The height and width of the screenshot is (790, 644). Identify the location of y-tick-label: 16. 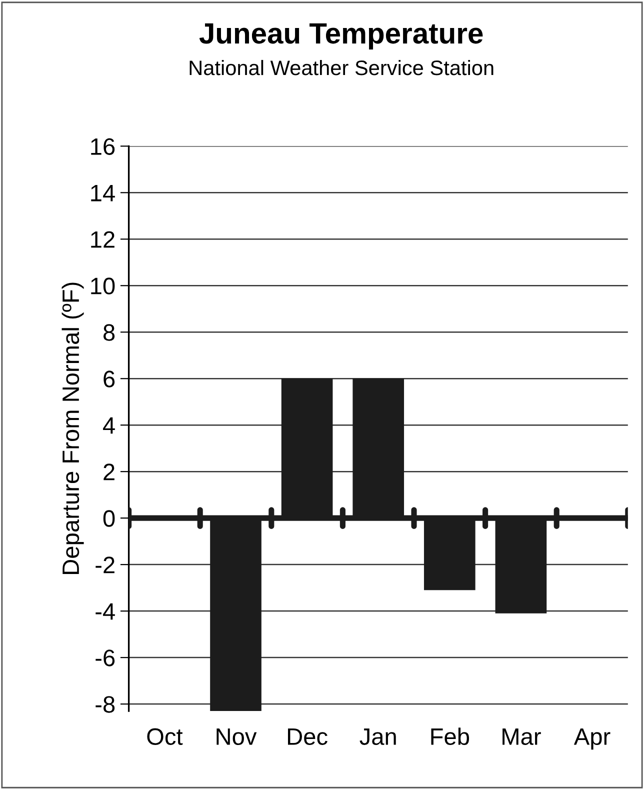
(103, 146).